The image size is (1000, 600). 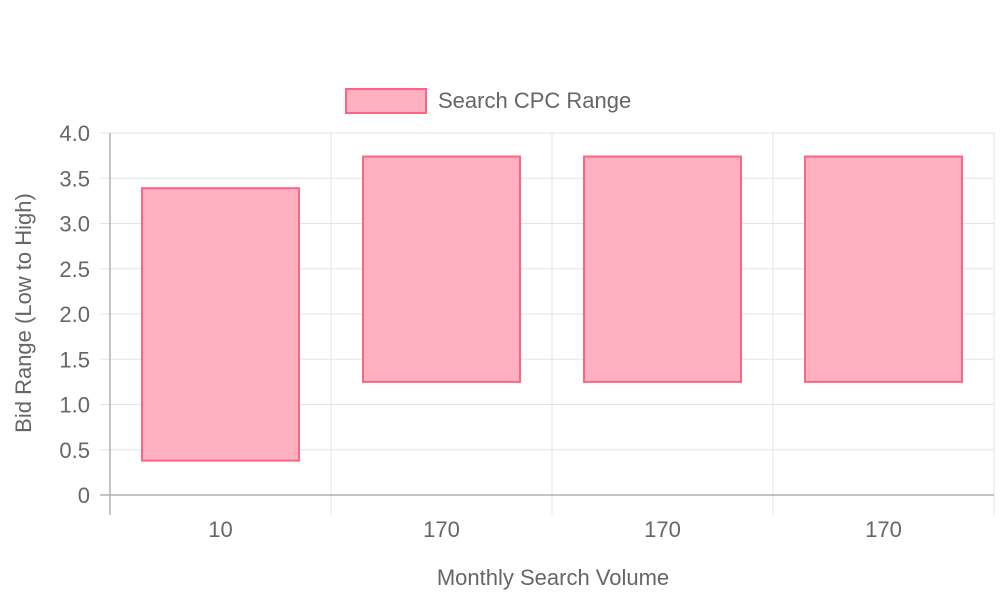 What do you see at coordinates (553, 577) in the screenshot?
I see `x-axis-title: Monthly Search Volume` at bounding box center [553, 577].